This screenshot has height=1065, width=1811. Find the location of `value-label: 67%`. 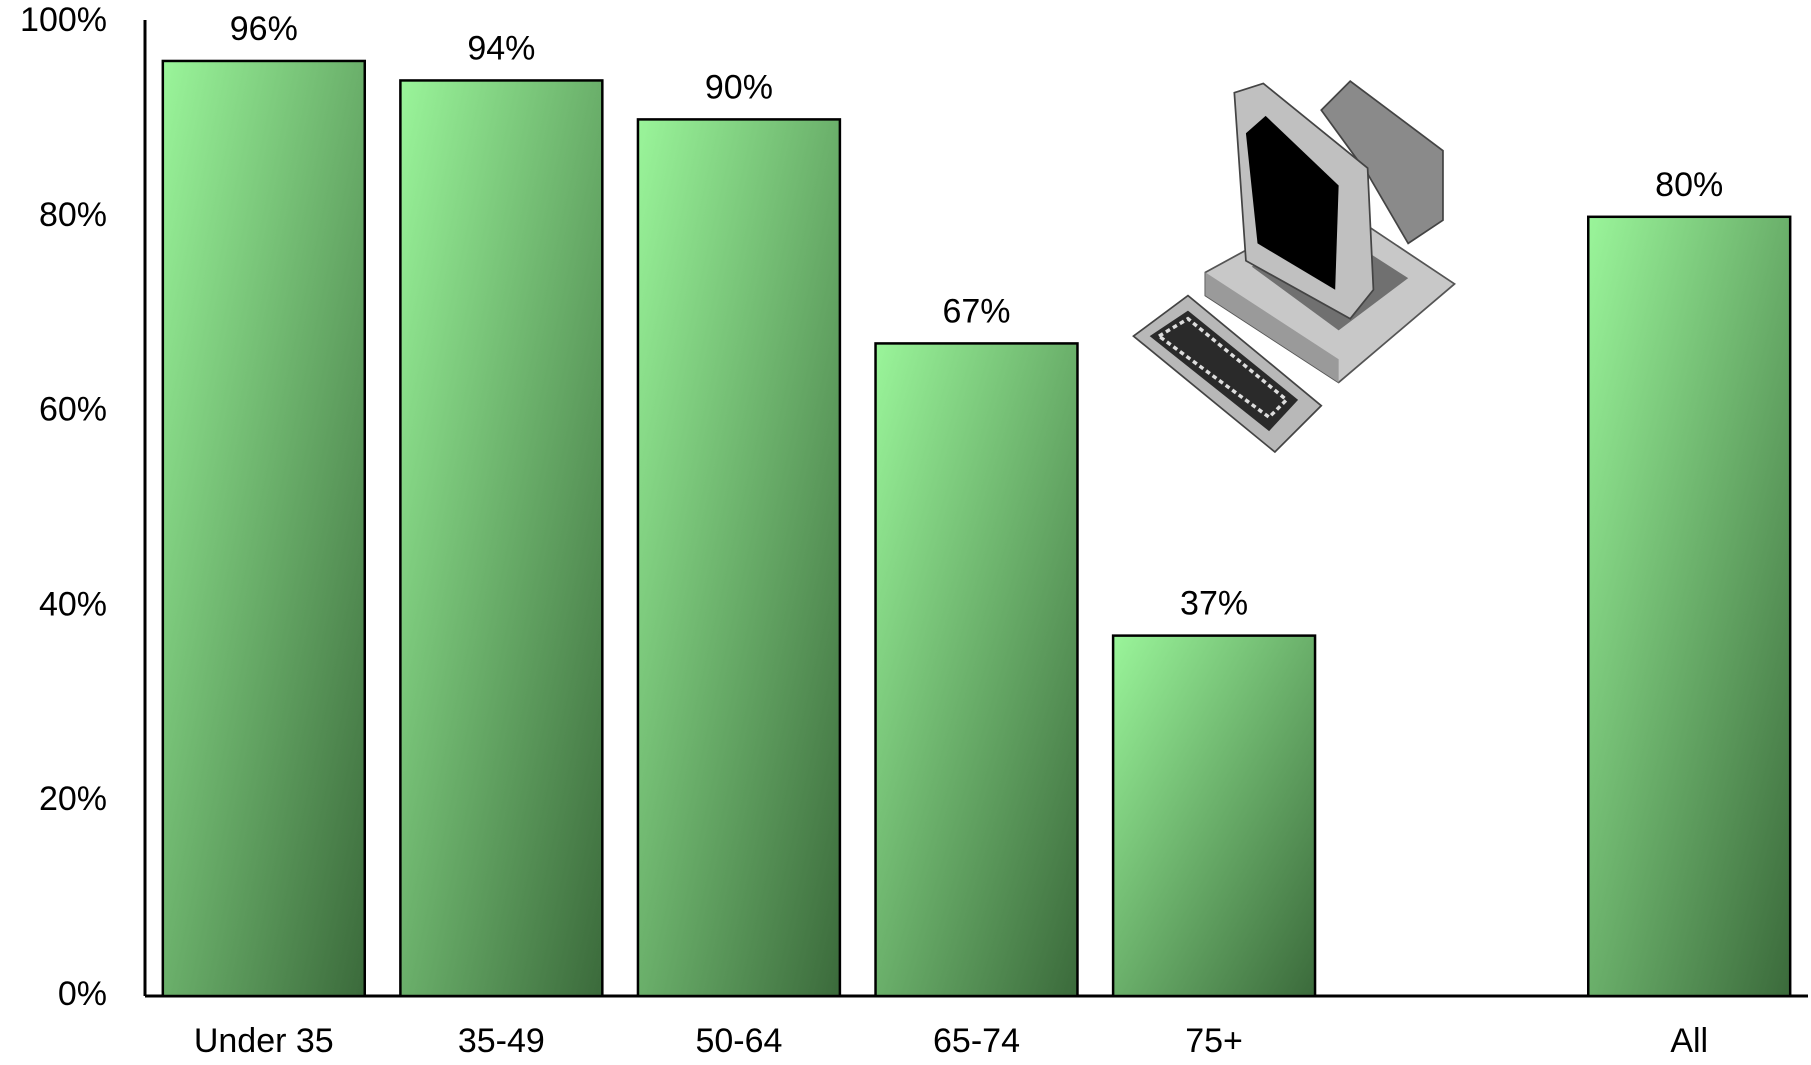

value-label: 67% is located at coordinates (976, 311).